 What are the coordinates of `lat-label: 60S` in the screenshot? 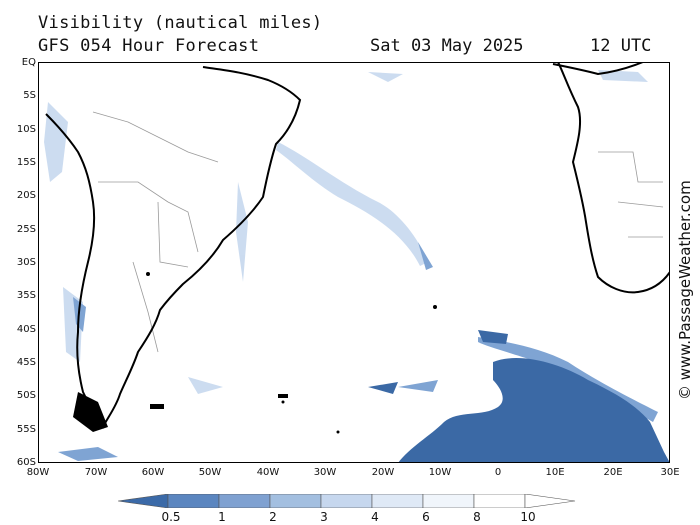 It's located at (26, 462).